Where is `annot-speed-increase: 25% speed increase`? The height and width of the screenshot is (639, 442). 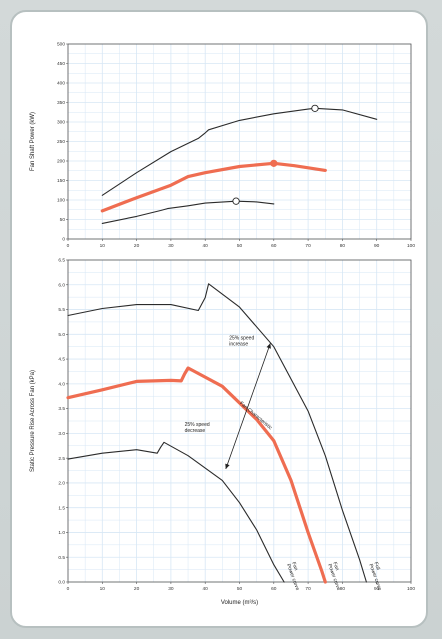 annot-speed-increase: 25% speed increase is located at coordinates (241, 341).